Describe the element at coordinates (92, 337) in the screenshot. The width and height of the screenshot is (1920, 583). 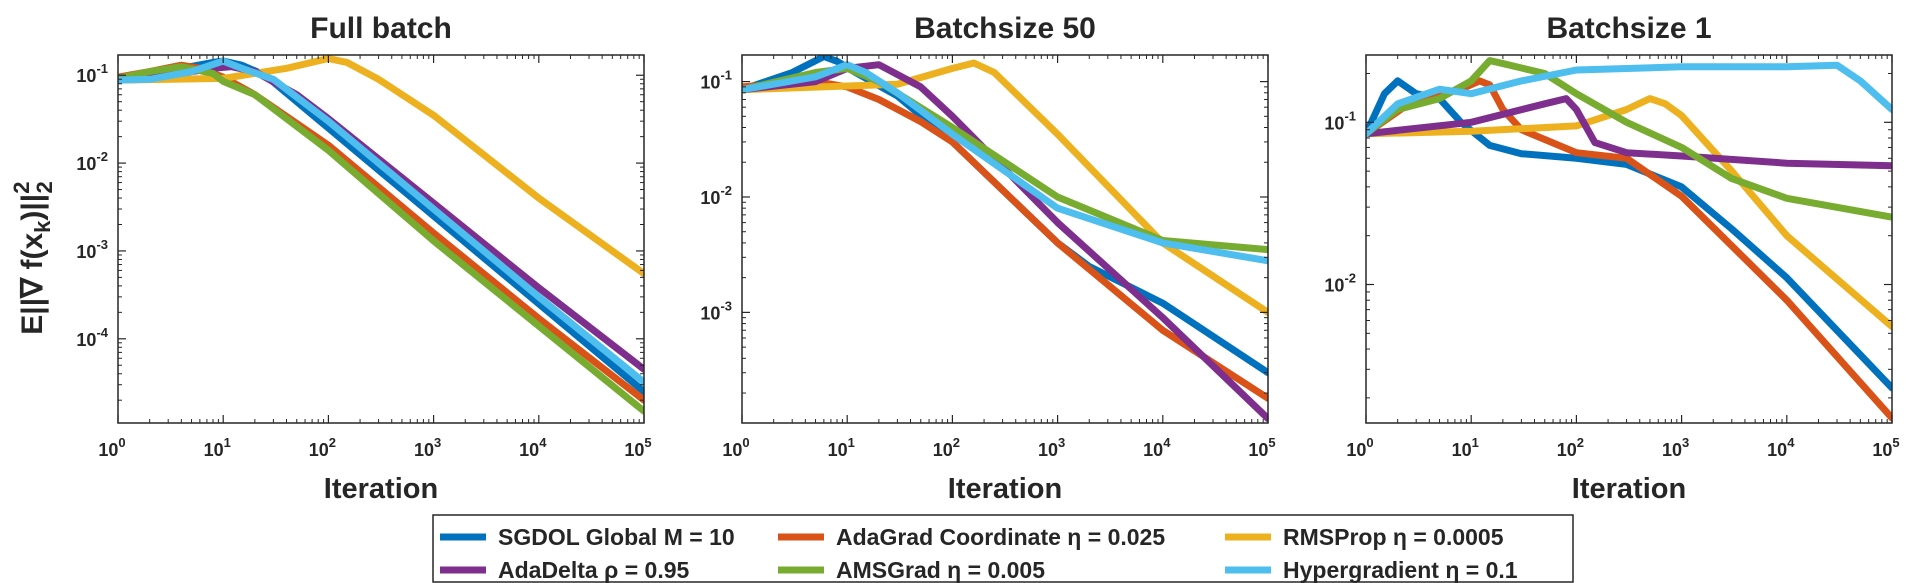
I see `y-tick-label: 10⁻⁴` at that location.